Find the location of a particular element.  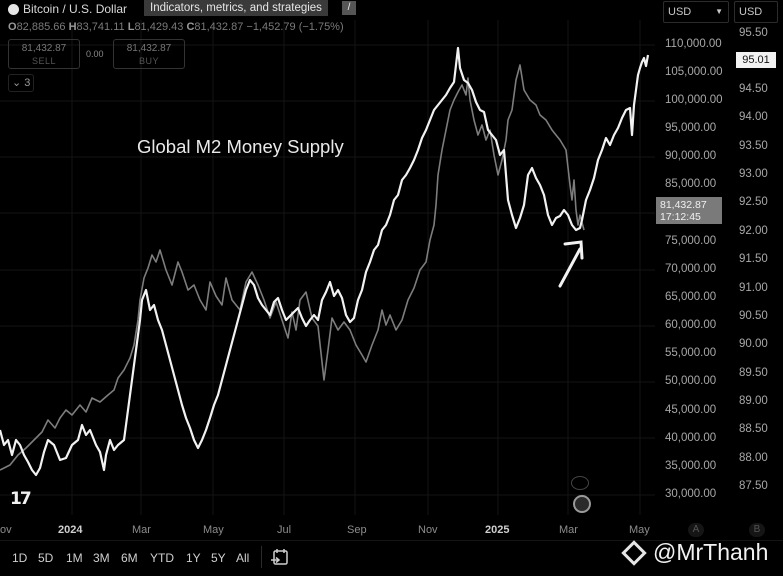

range-5d: 5D is located at coordinates (46, 558).